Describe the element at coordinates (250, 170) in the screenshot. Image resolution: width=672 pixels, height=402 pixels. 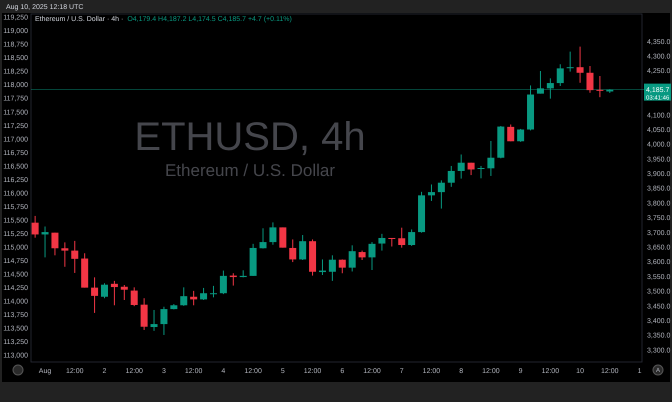
I see `text: Ethereum / U.S. Dollar` at that location.